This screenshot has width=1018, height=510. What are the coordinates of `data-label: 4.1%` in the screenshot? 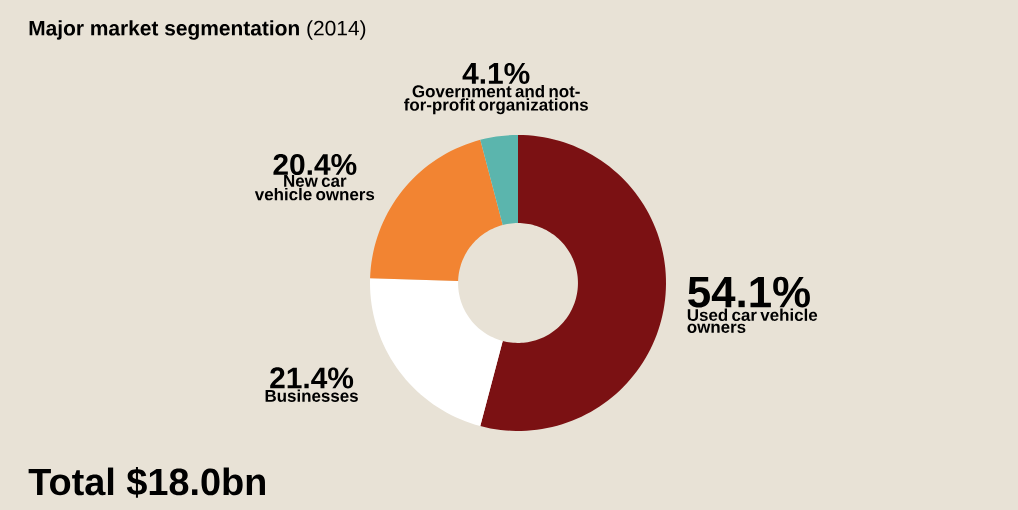 It's located at (496, 73).